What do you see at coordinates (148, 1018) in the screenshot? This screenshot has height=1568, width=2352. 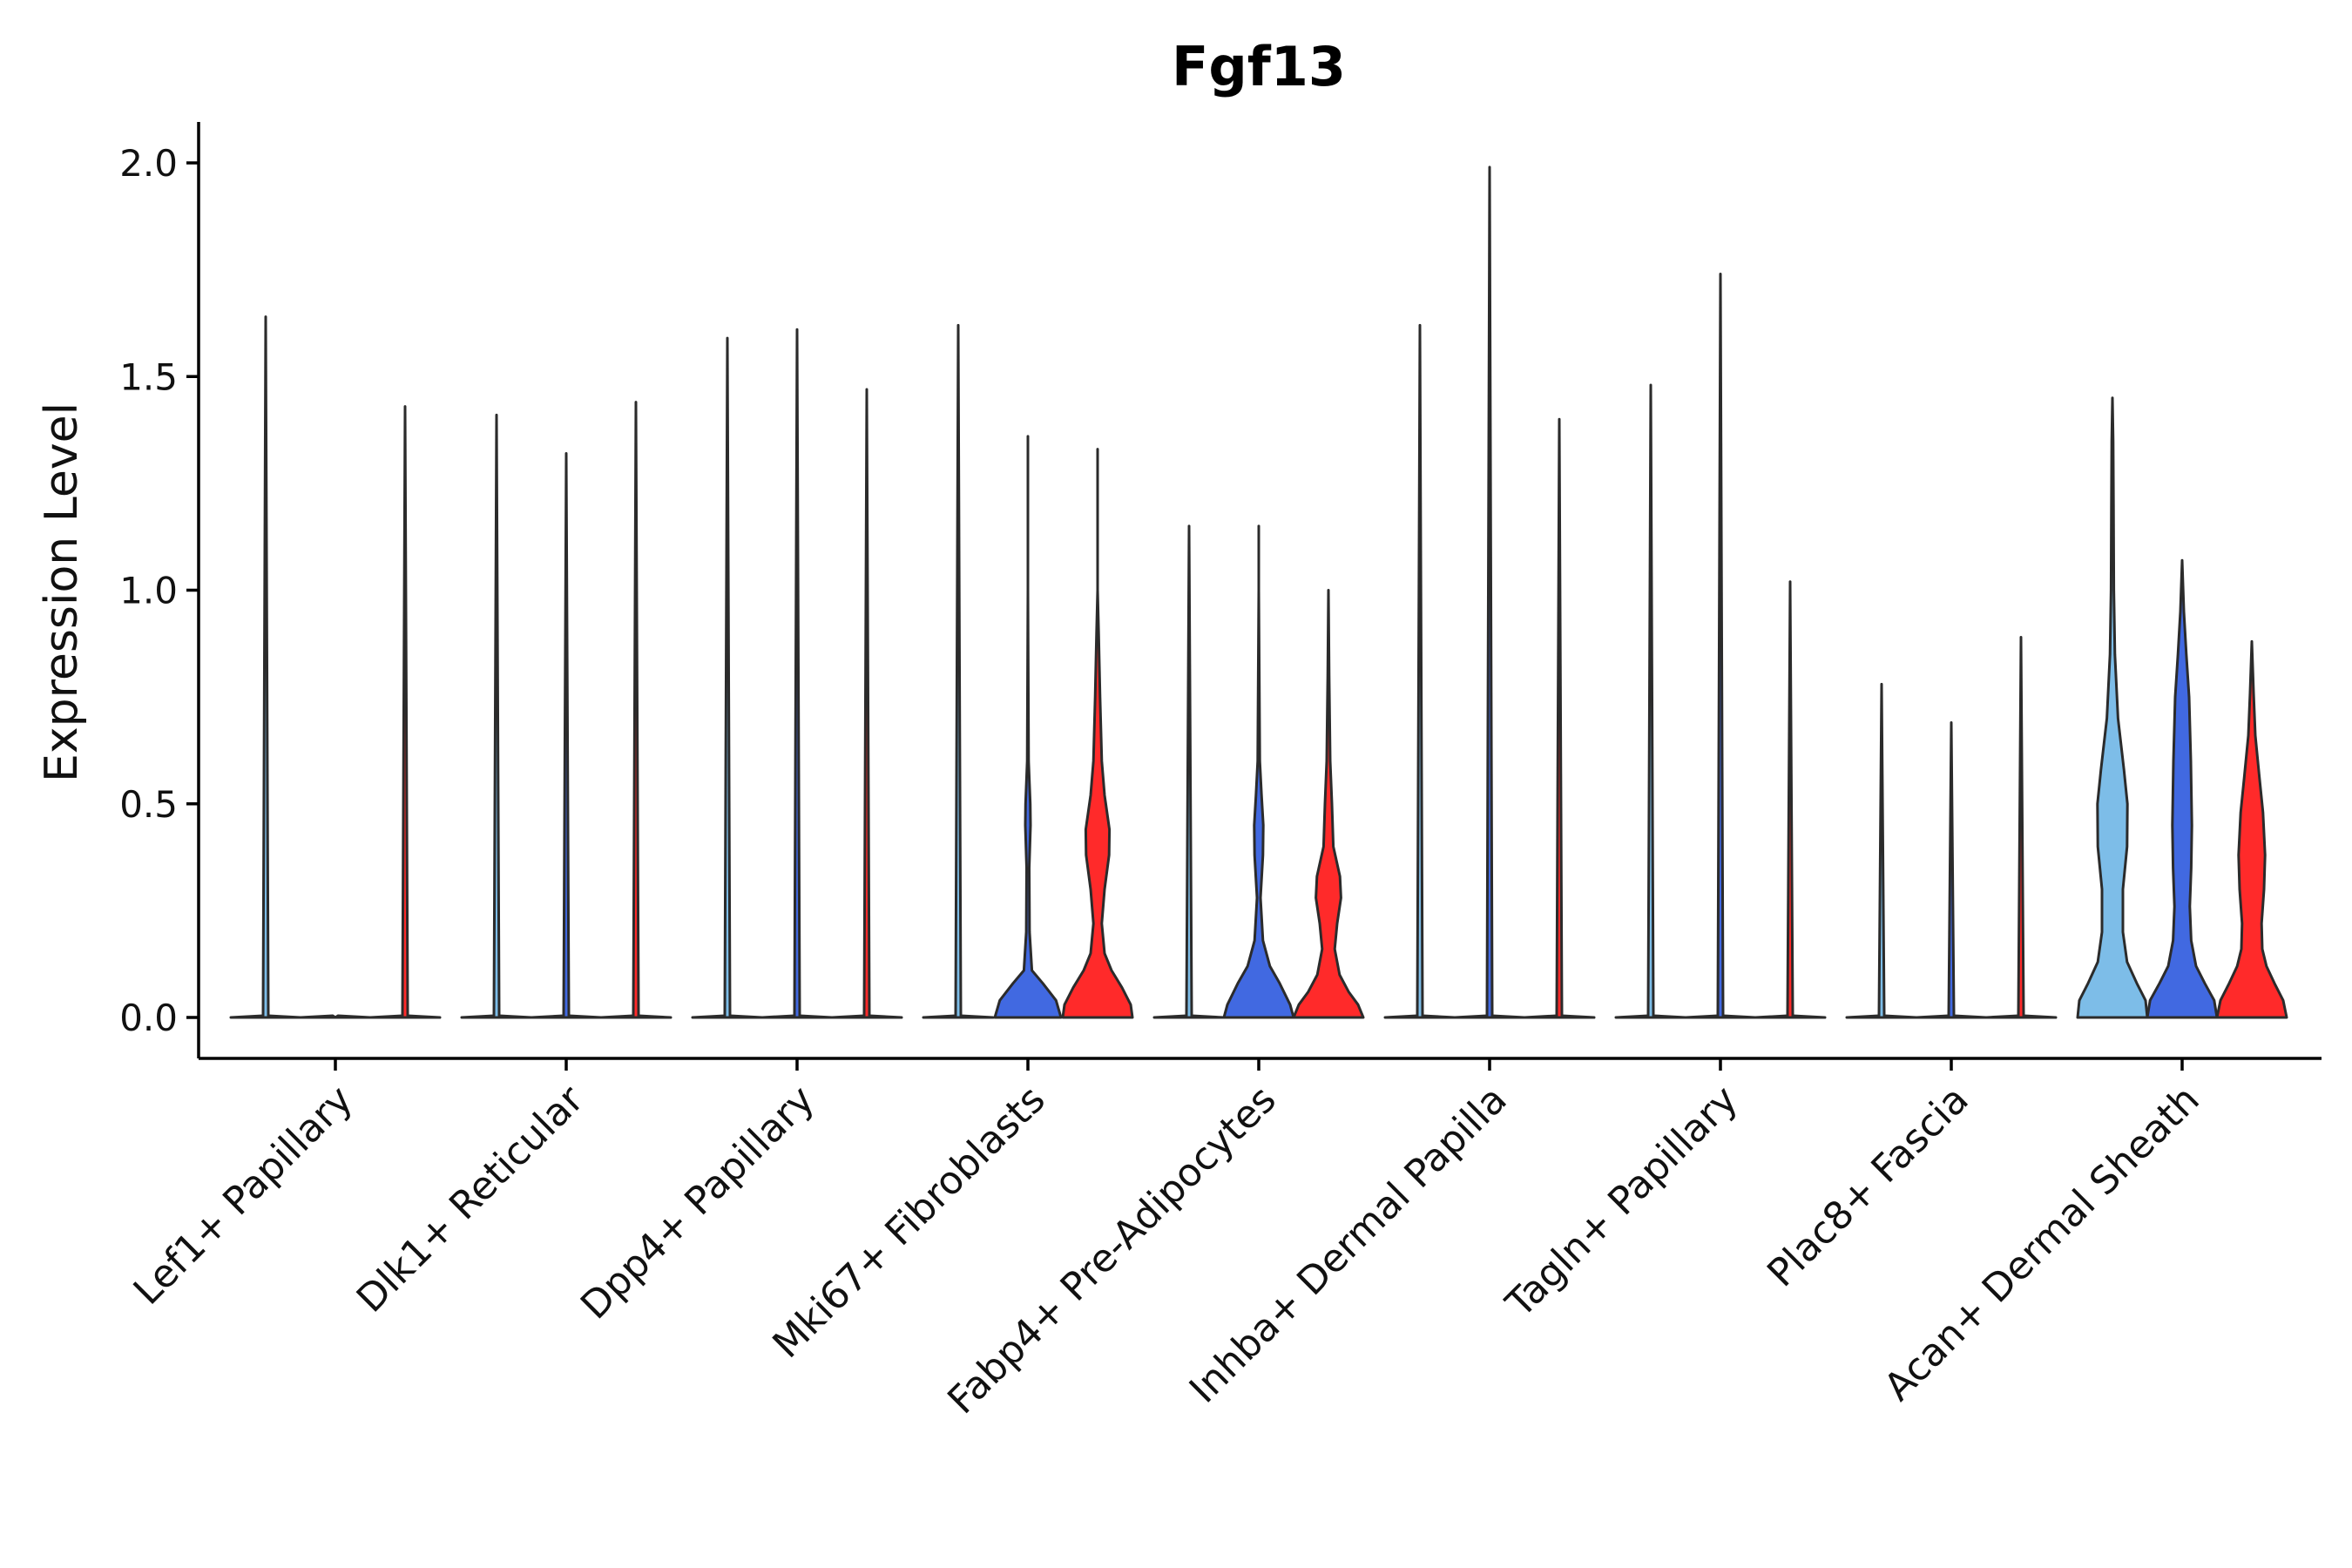 I see `y-tick-label: 0.0` at bounding box center [148, 1018].